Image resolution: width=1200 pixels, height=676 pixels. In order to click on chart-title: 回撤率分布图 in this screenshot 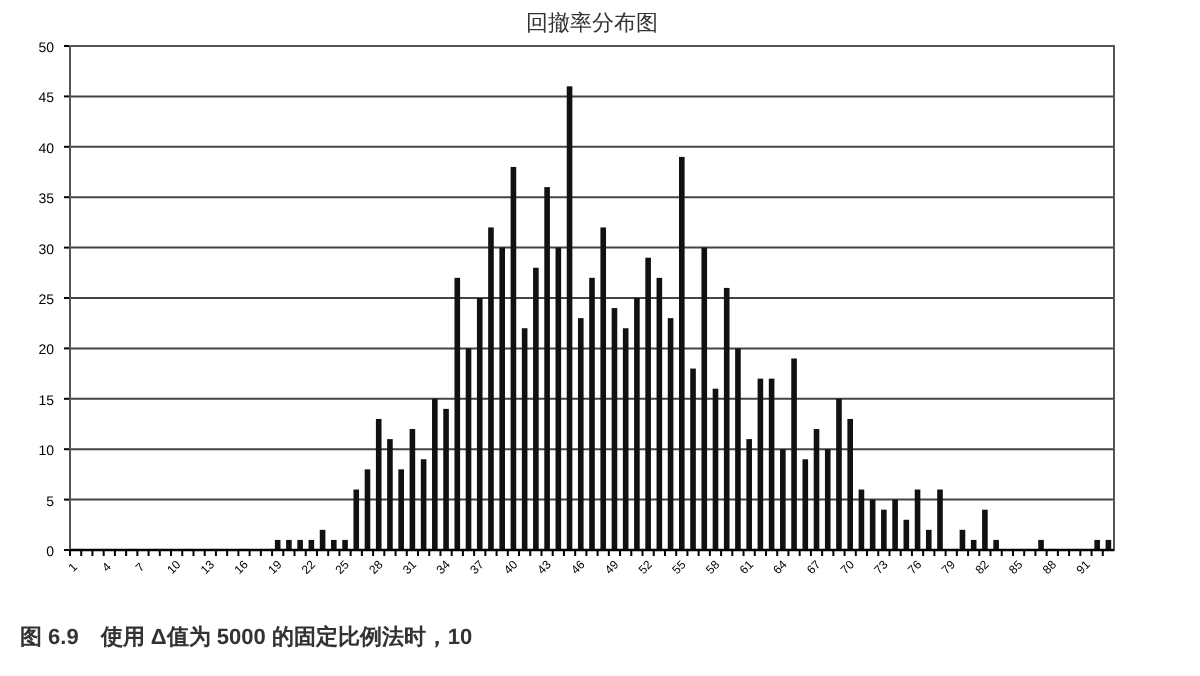, I will do `click(592, 23)`.